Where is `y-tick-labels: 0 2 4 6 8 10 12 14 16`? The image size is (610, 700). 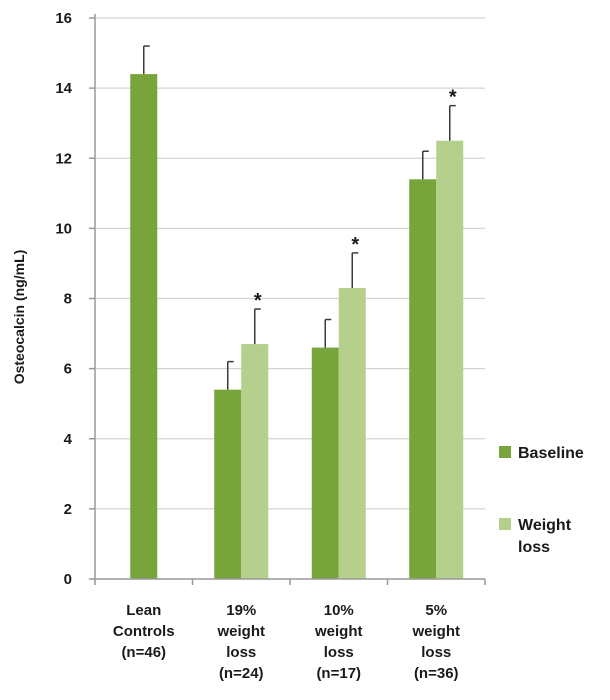 y-tick-labels: 0 2 4 6 8 10 12 14 16 is located at coordinates (63, 299).